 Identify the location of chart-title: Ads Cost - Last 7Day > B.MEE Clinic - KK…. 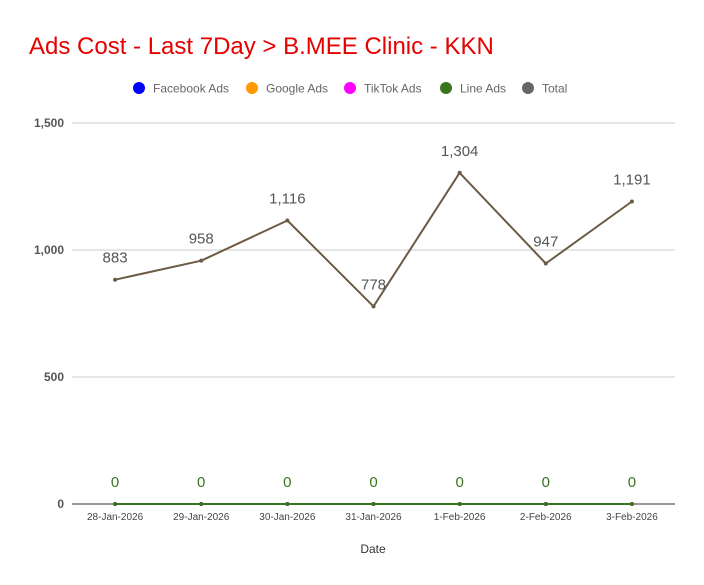
(261, 46).